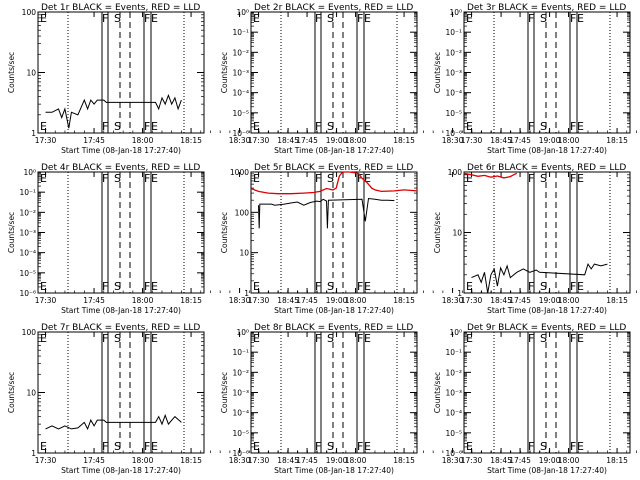 This screenshot has width=640, height=480. Describe the element at coordinates (455, 172) in the screenshot. I see `y-tick-label: 100` at that location.